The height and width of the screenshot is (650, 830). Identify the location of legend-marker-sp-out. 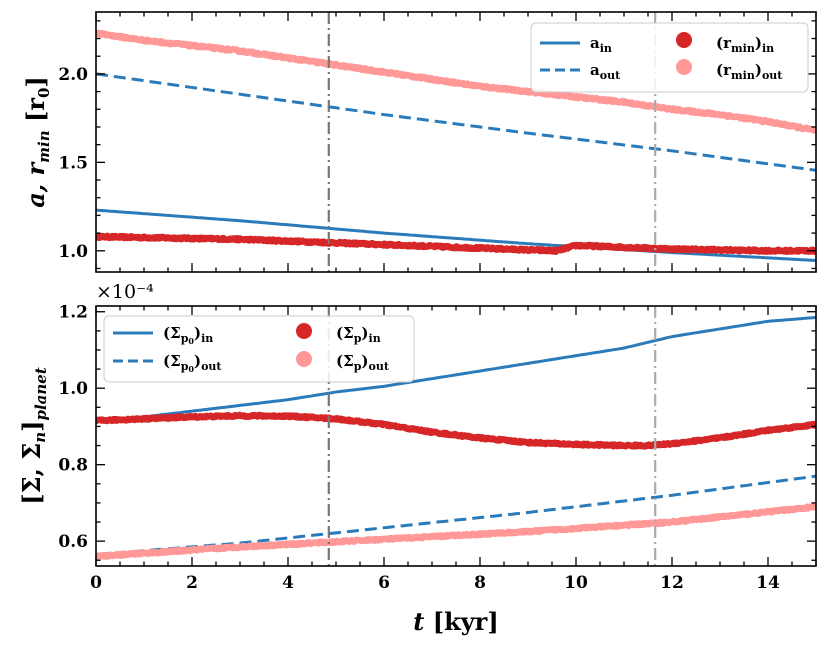
(304, 359).